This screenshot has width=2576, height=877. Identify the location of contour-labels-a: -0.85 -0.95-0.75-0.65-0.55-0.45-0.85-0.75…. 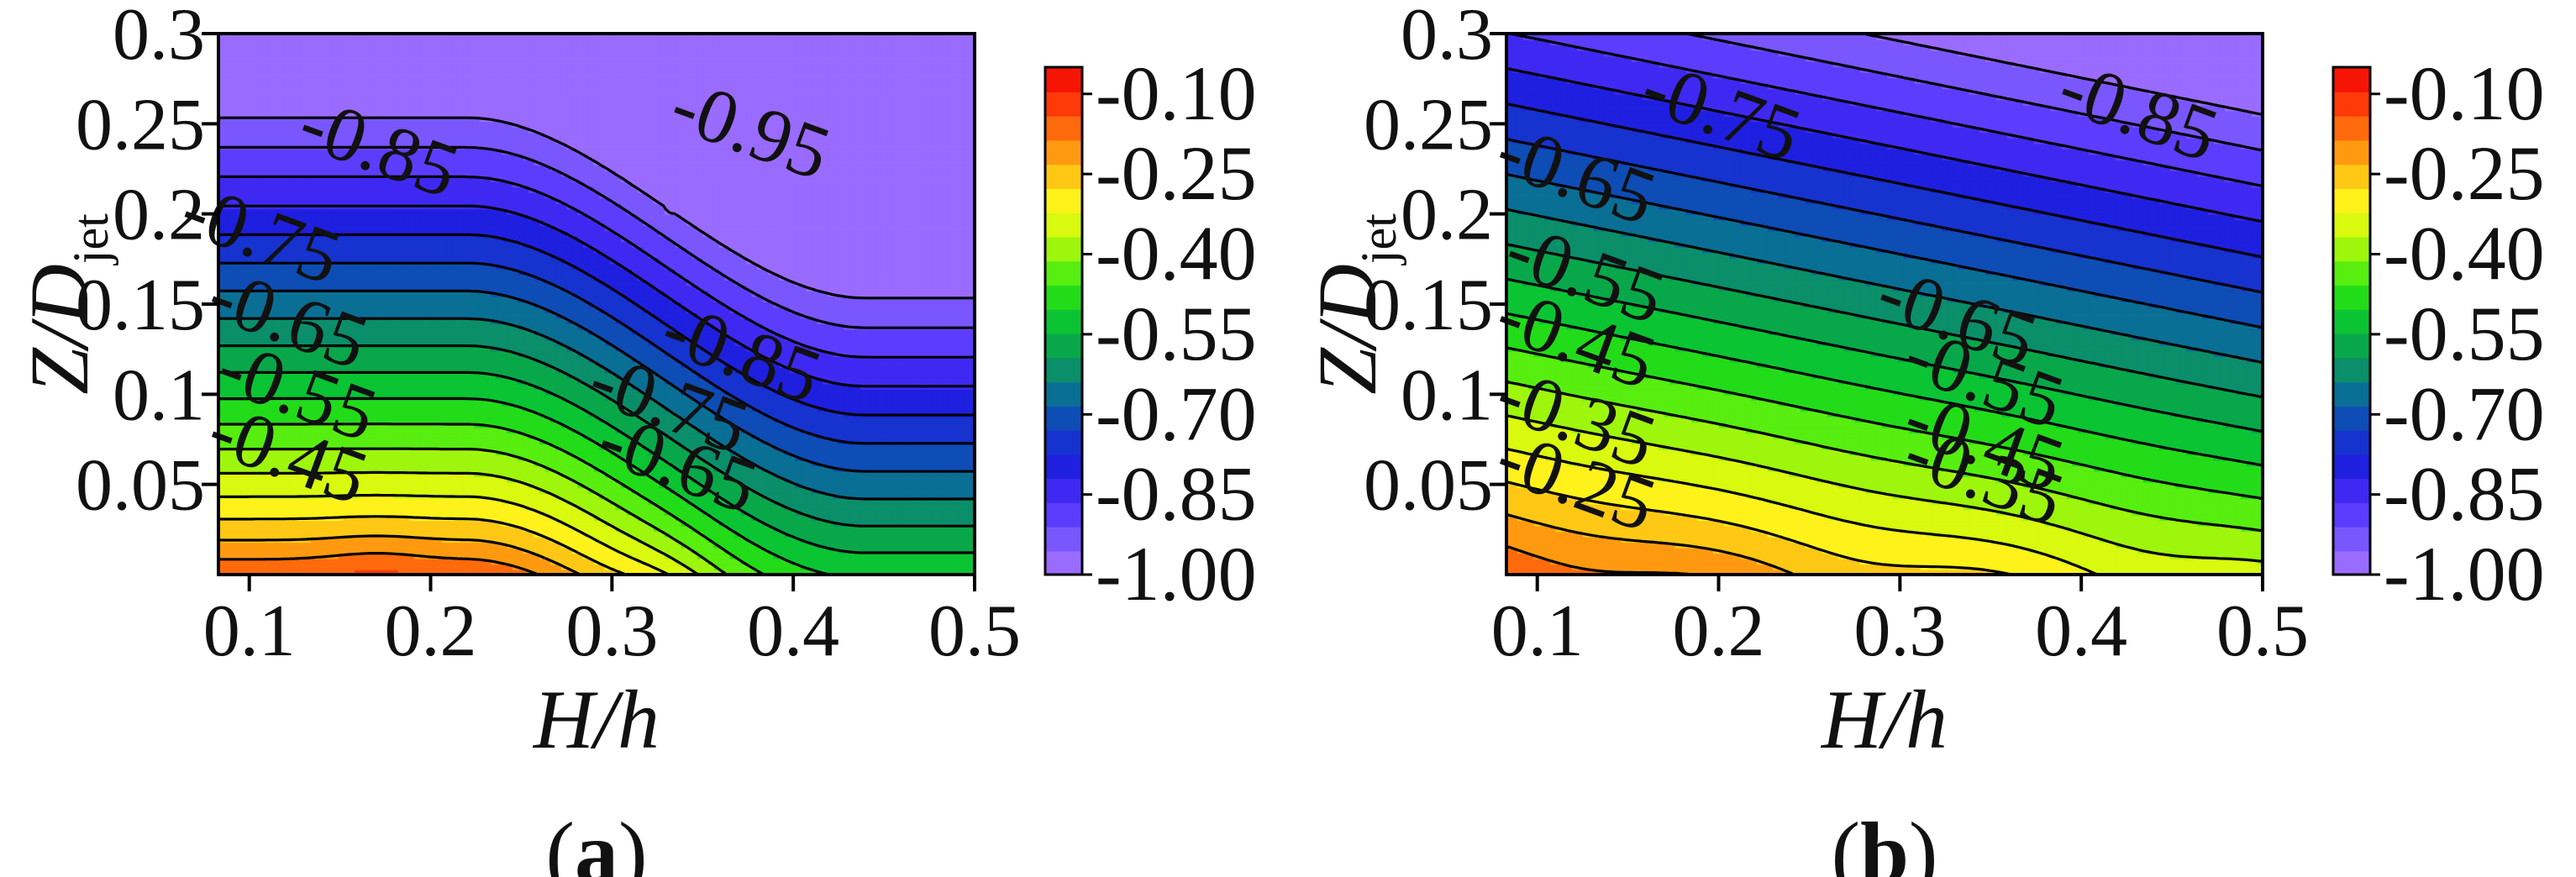
(506, 294).